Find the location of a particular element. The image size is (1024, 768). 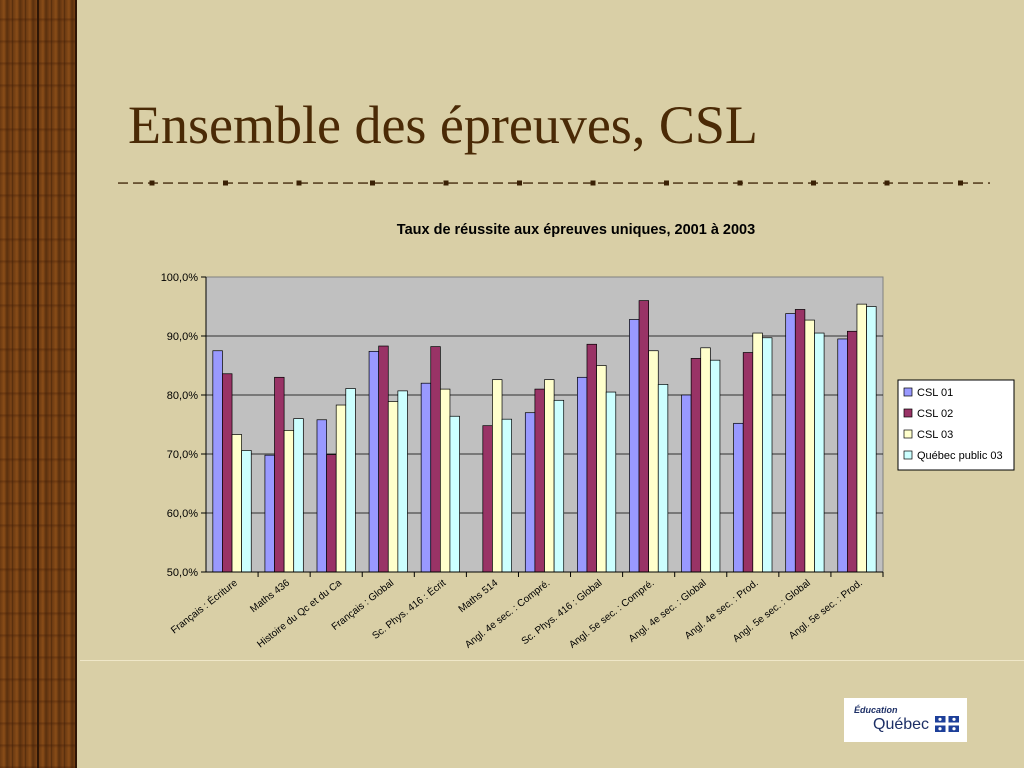

legend: CSL 01 CSL 02 CSL 03 Québec public 03 is located at coordinates (956, 425).